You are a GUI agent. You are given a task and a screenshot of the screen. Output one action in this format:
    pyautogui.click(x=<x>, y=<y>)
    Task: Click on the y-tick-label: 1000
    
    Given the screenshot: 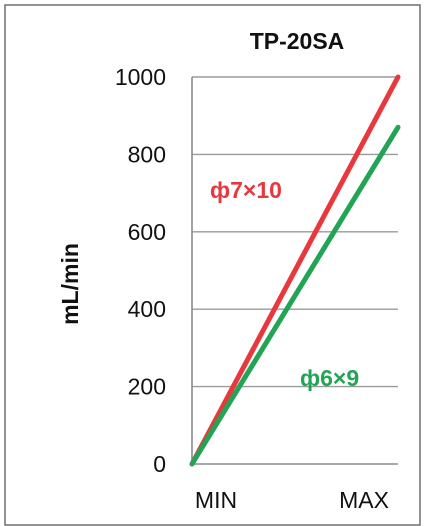 What is the action you would take?
    pyautogui.click(x=140, y=77)
    